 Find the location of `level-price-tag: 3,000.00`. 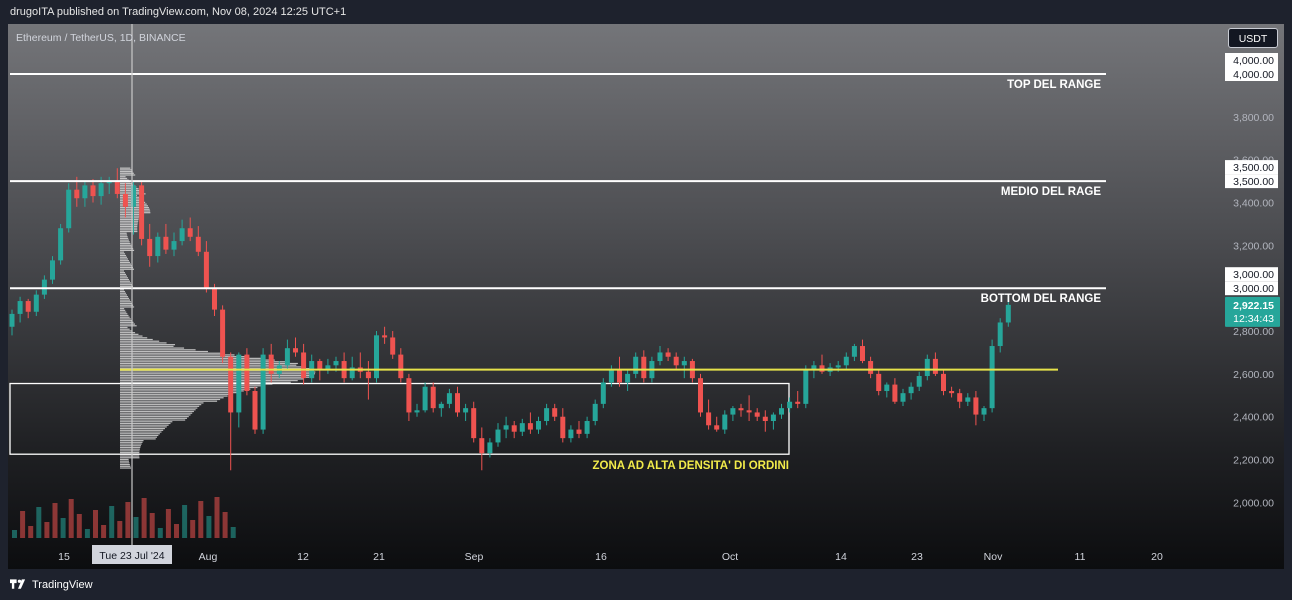

level-price-tag: 3,000.00 is located at coordinates (1251, 274).